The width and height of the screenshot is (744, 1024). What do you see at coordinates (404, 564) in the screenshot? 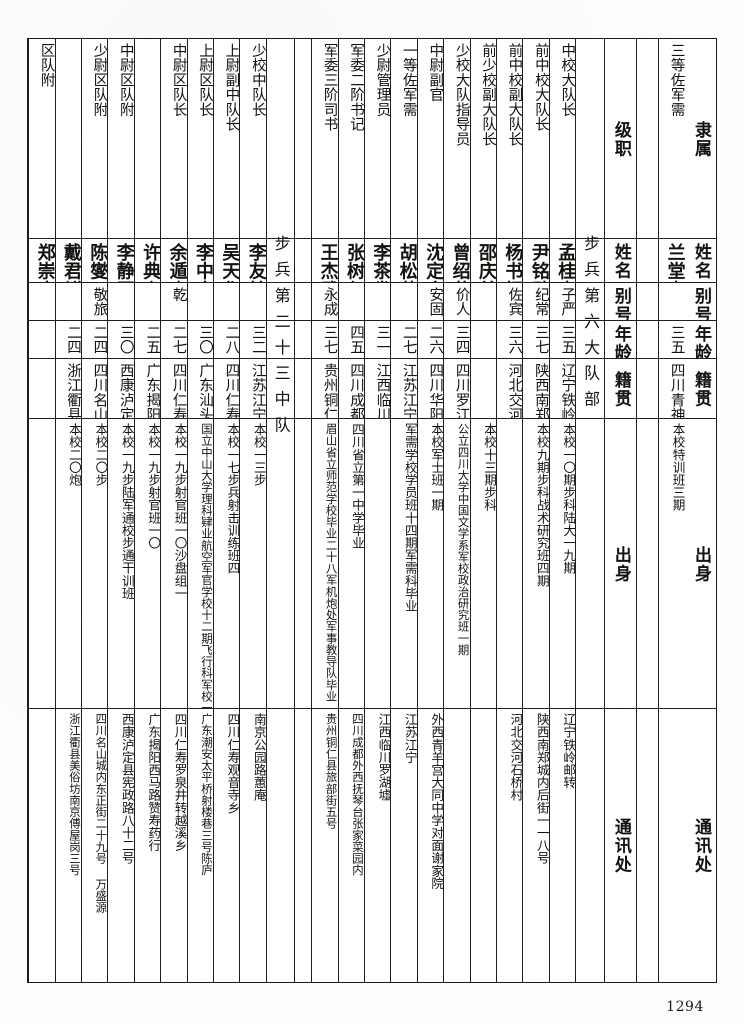
I see `entry-origin: 军需学校学员班十四期军需科毕业` at bounding box center [404, 564].